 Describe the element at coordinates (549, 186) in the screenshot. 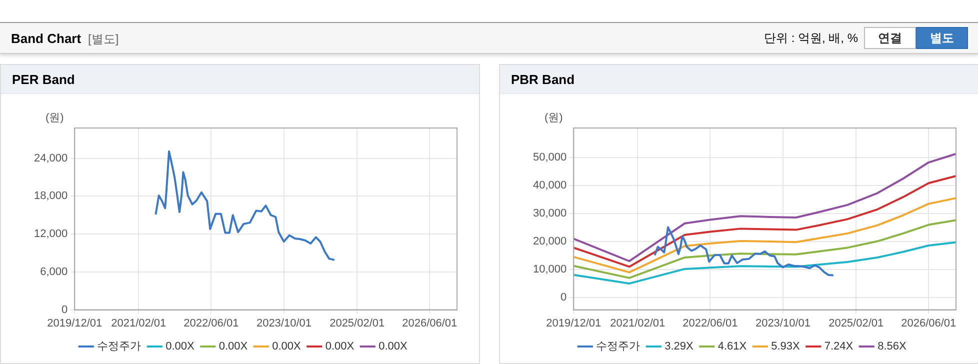

I see `y-tick-label: 40,000` at that location.